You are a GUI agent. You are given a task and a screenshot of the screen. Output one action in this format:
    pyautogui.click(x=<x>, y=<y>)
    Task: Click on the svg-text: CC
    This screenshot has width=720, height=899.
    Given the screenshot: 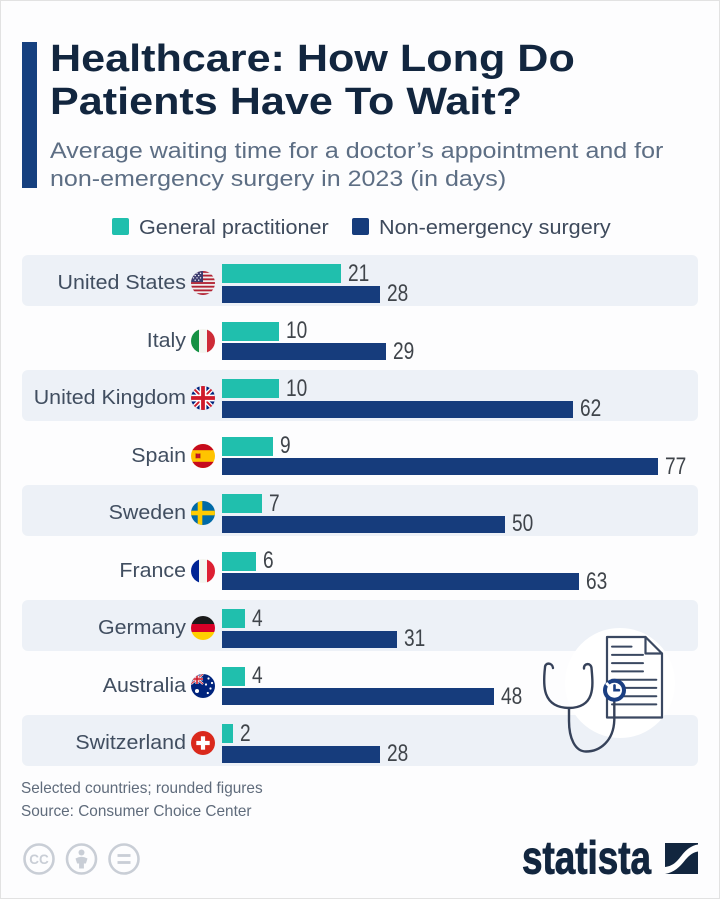 What is the action you would take?
    pyautogui.click(x=39, y=859)
    